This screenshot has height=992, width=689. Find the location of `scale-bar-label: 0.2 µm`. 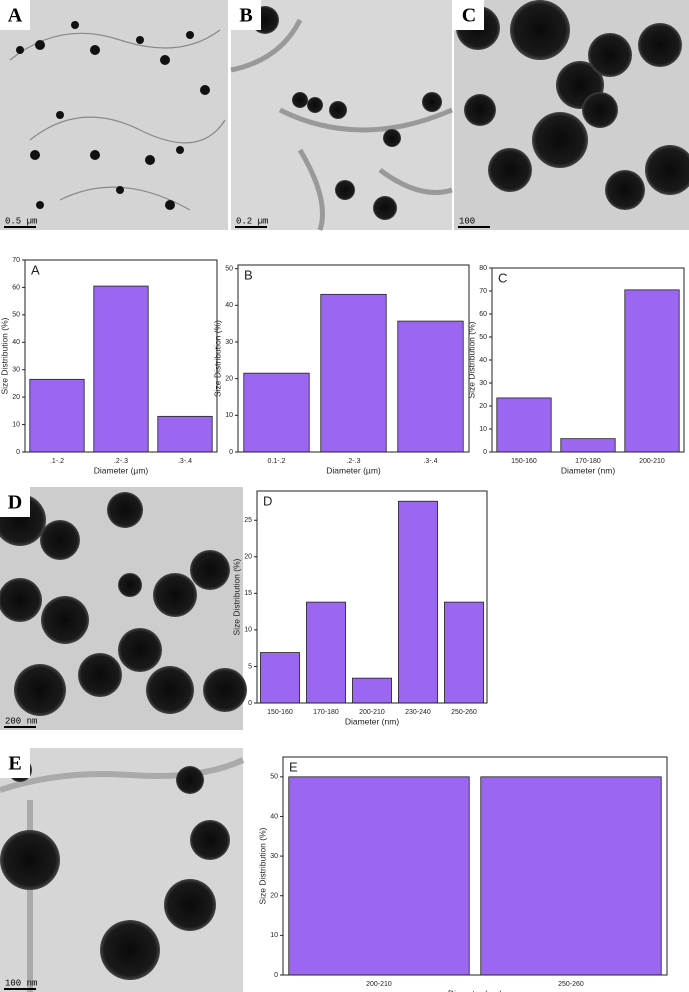

scale-bar-label: 0.2 µm is located at coordinates (252, 221).